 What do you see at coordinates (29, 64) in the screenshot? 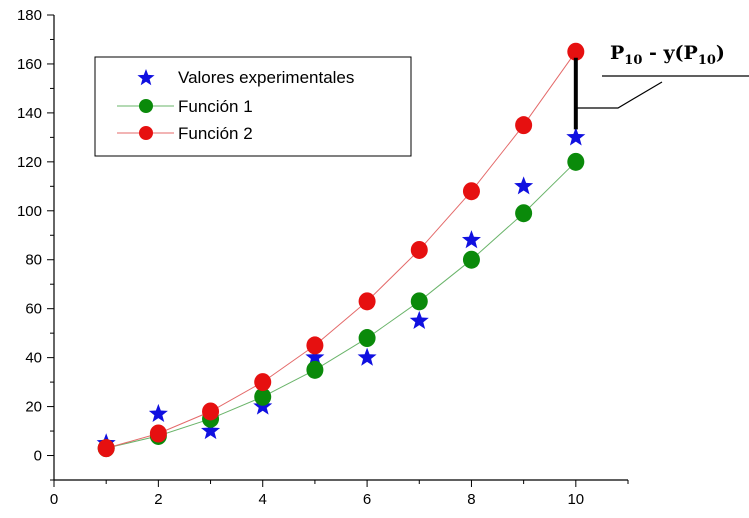
I see `y-tick-label: 160` at bounding box center [29, 64].